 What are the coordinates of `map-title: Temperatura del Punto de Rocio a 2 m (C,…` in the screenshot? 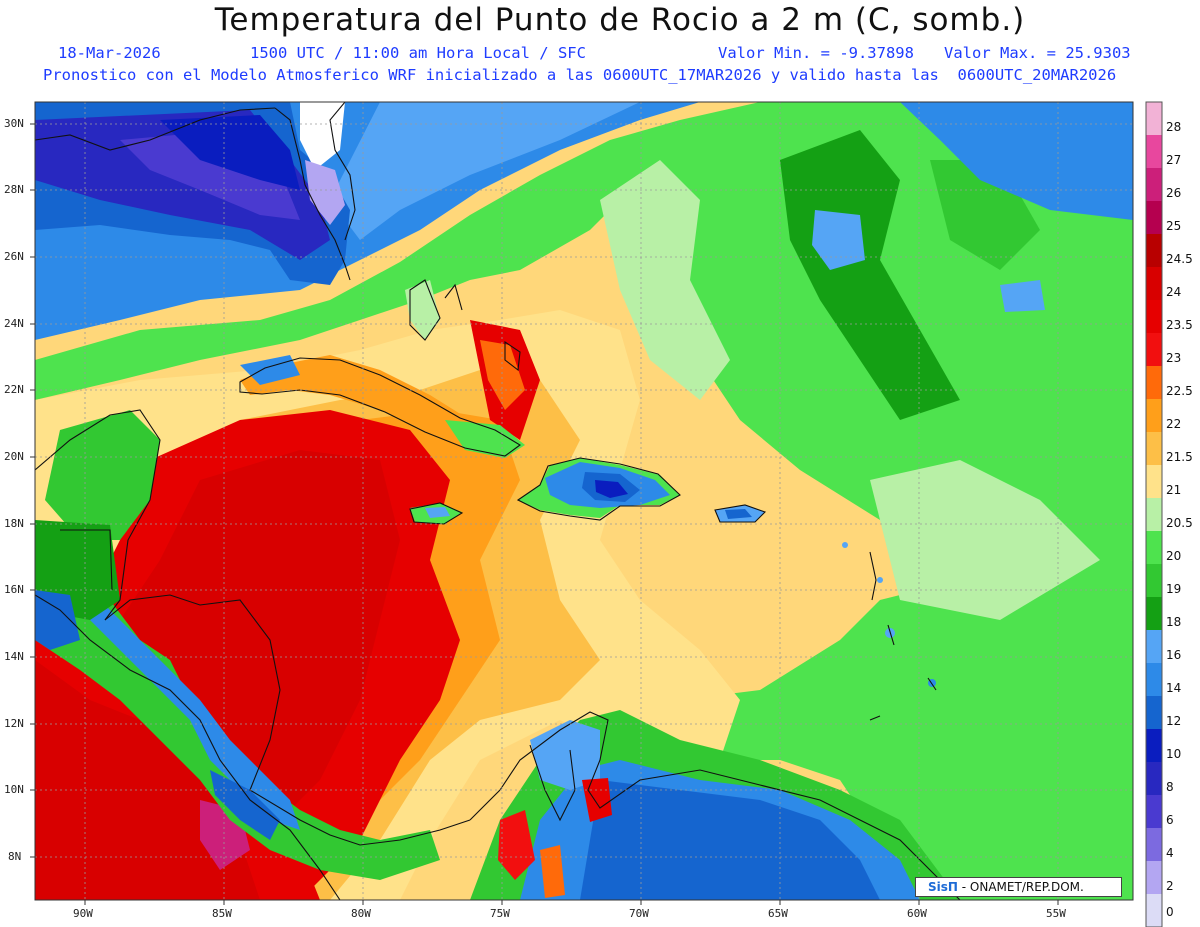 It's located at (620, 20).